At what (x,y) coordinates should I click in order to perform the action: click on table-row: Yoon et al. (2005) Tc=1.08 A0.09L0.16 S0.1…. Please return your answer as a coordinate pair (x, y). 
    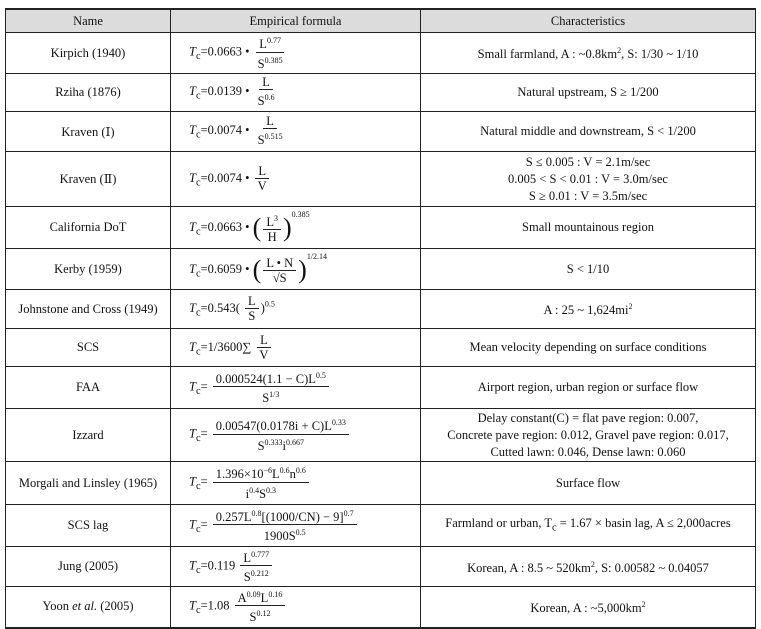
    Looking at the image, I should click on (380, 607).